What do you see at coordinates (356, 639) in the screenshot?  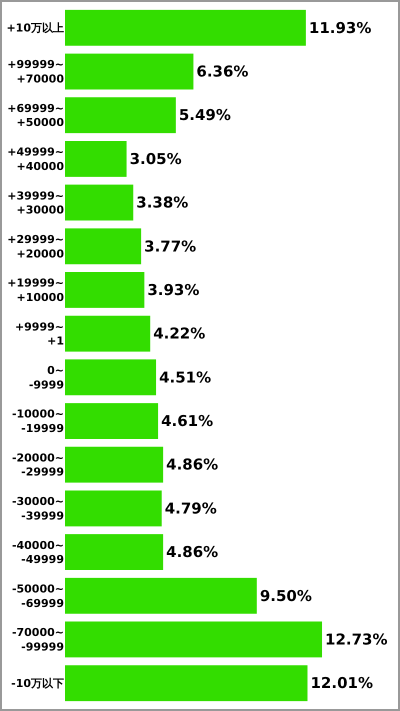 I see `data-label: 12.73%` at bounding box center [356, 639].